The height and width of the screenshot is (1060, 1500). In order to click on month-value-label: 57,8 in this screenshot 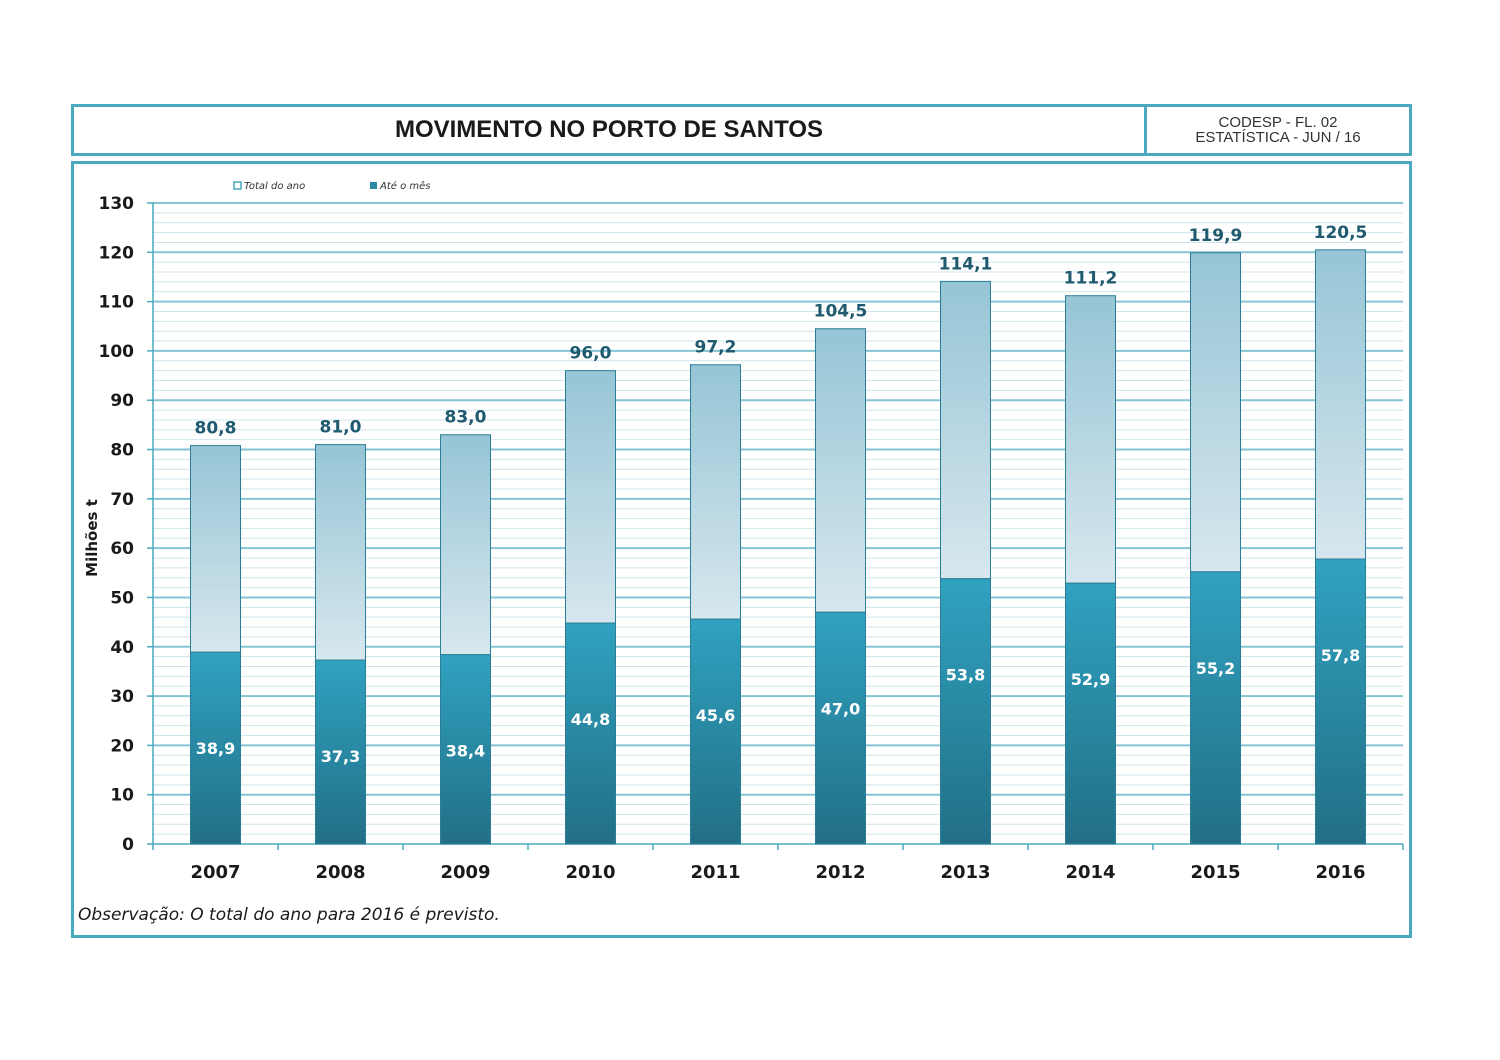, I will do `click(1340, 655)`.